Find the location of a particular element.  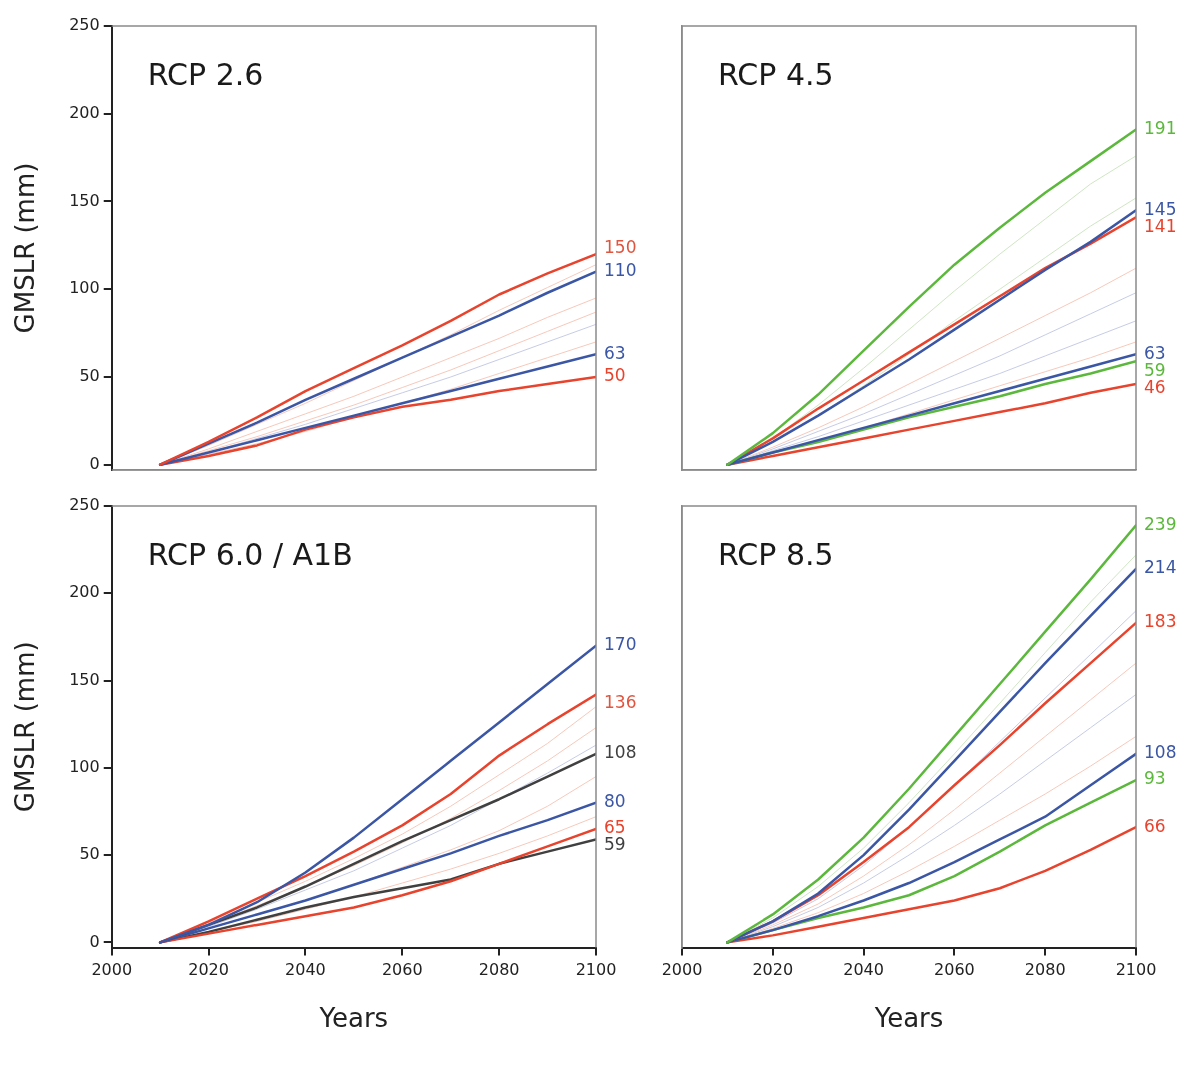

text: RCP 6.0 / A1B is located at coordinates (250, 554).